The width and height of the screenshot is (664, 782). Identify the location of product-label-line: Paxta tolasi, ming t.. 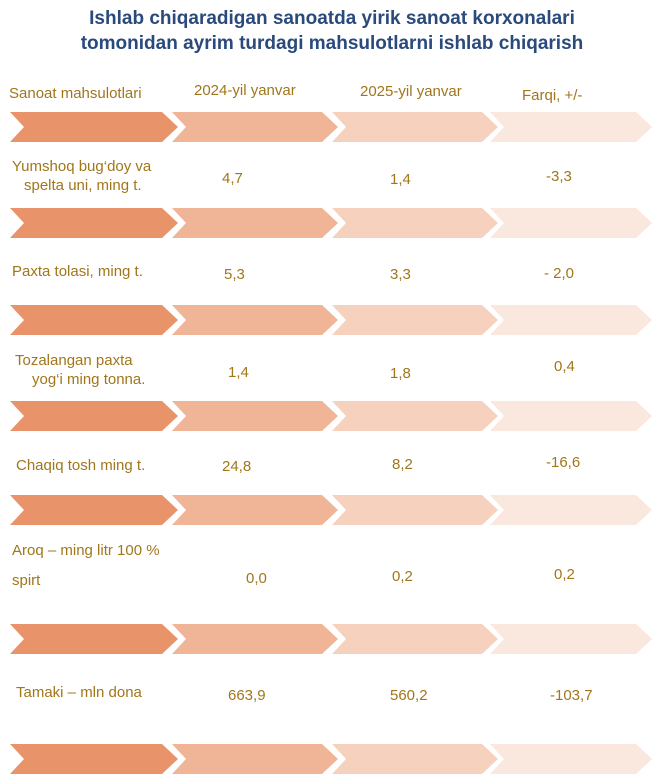
(77, 271).